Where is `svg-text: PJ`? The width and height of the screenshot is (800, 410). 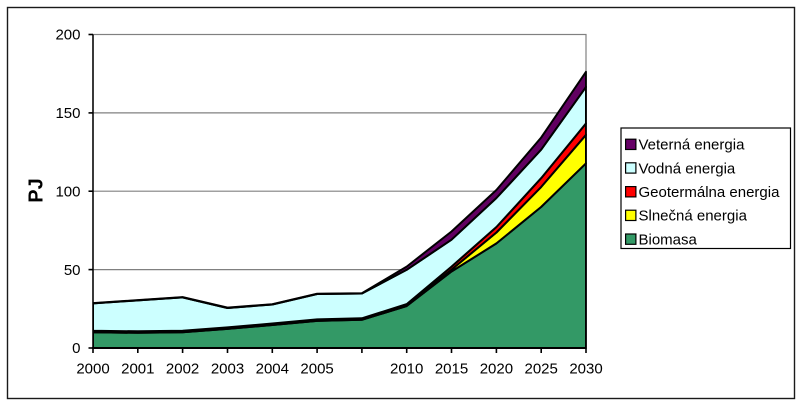
svg-text: PJ is located at coordinates (37, 190).